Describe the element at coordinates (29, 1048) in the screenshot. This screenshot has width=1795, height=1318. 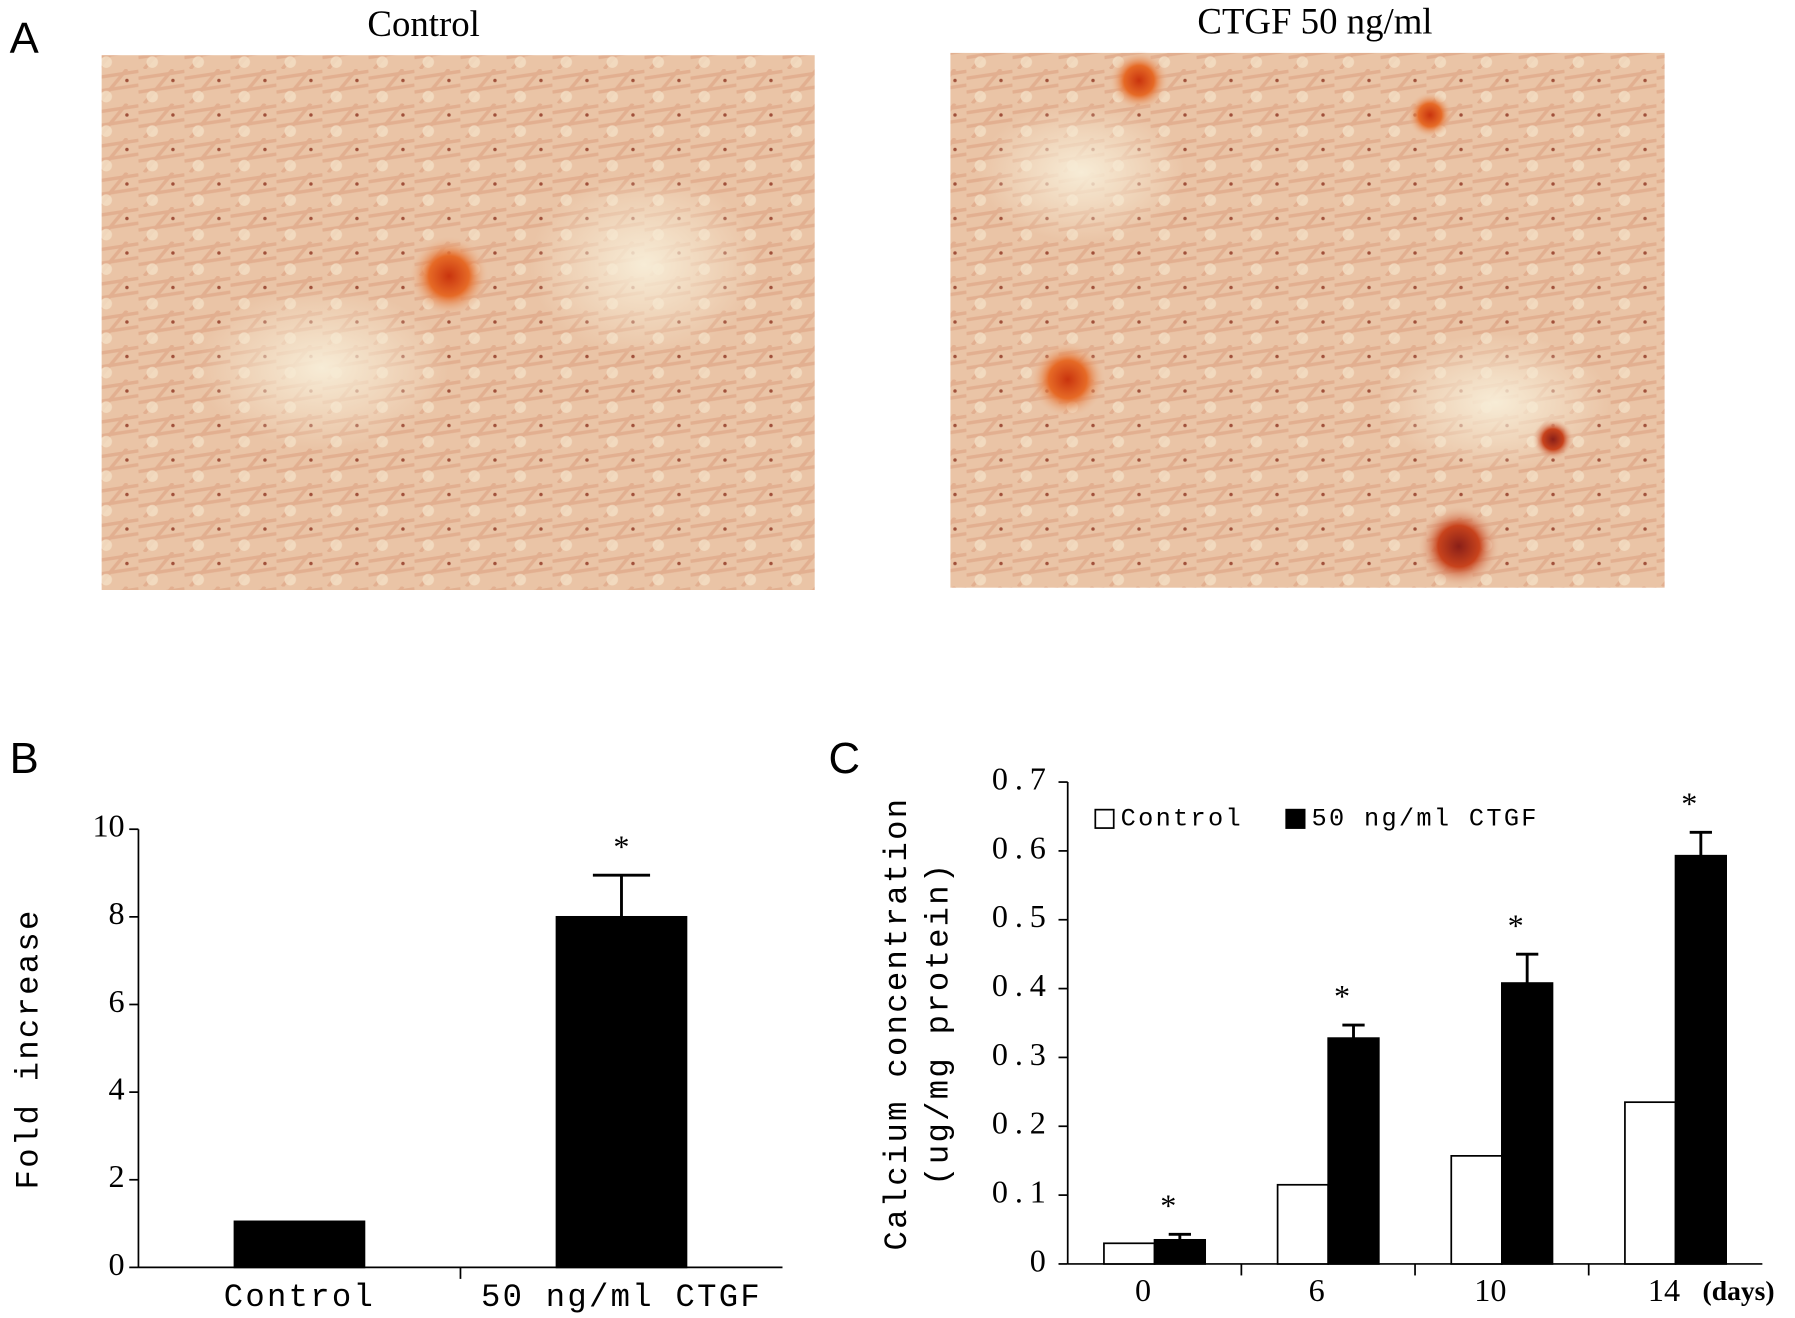
I see `y-axis-label: Fold increase` at that location.